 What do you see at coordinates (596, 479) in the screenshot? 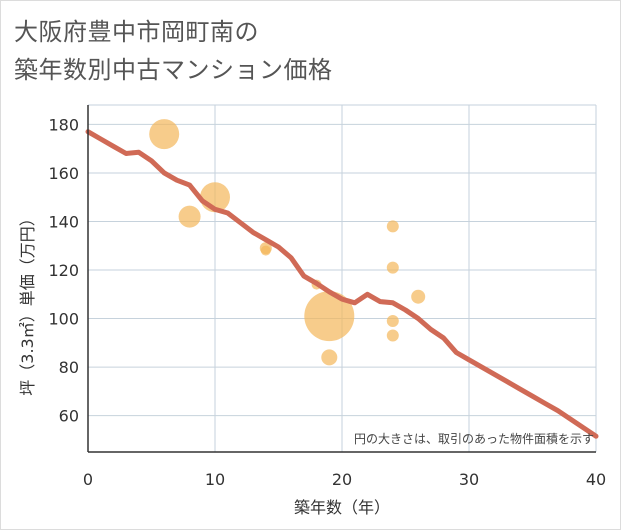
I see `x-tick-label: 40` at bounding box center [596, 479].